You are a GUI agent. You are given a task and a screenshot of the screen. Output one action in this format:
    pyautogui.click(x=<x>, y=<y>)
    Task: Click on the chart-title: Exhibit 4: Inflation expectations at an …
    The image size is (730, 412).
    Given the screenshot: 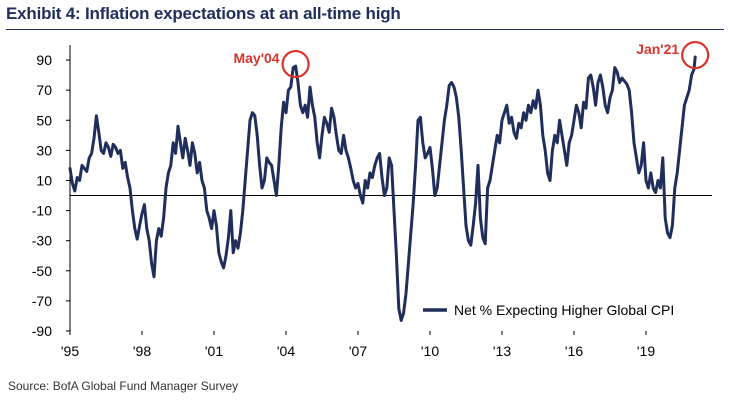 What is the action you would take?
    pyautogui.click(x=203, y=13)
    